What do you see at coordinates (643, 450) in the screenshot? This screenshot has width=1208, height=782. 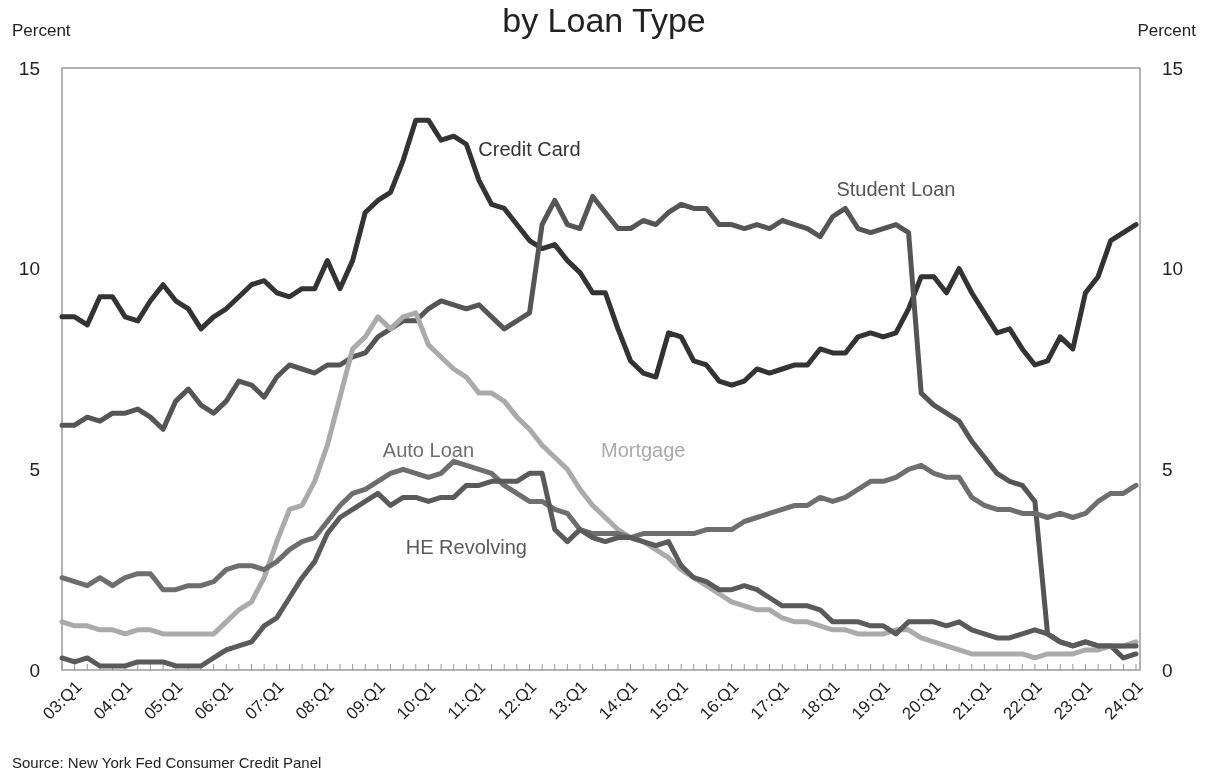 I see `series-label: Mortgage` at bounding box center [643, 450].